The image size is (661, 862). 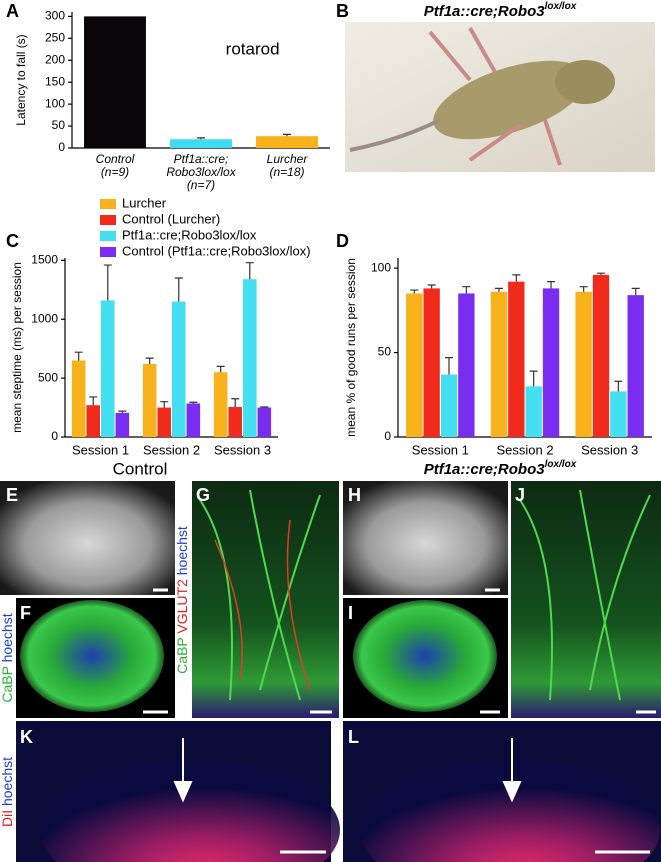 I want to click on stain: CaBP, so click(x=7, y=684).